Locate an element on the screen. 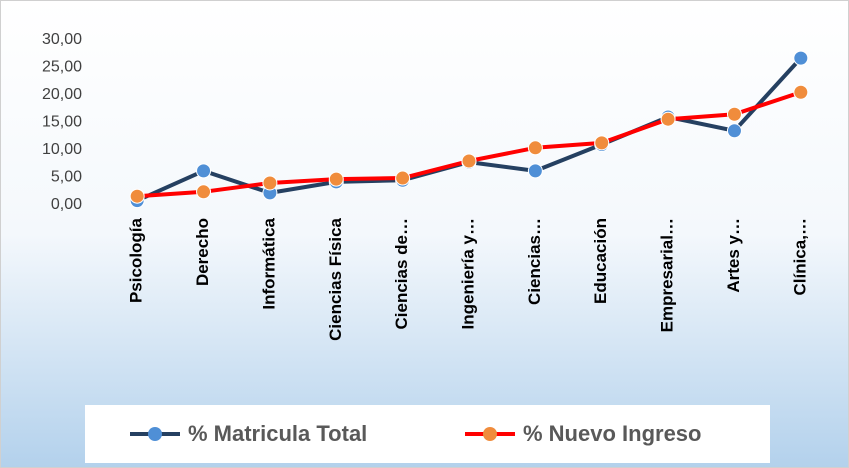 The height and width of the screenshot is (468, 849). x-tick-label: Ciencias Física is located at coordinates (335, 278).